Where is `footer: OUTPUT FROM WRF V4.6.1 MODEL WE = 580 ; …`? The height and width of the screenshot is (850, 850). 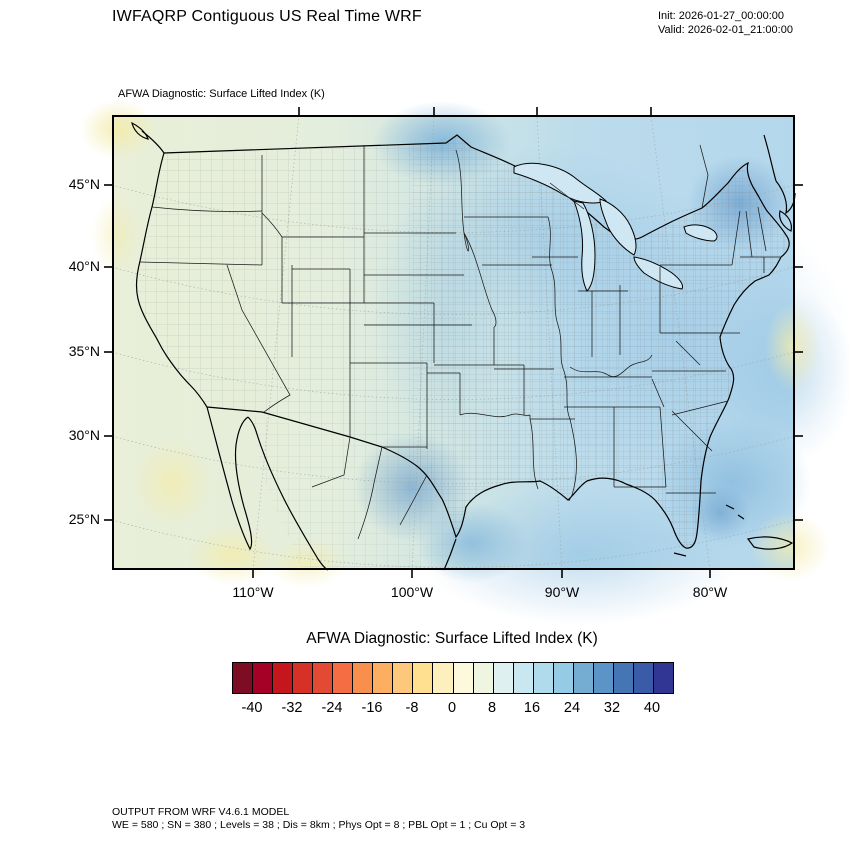
footer: OUTPUT FROM WRF V4.6.1 MODEL WE = 580 ; … is located at coordinates (318, 819).